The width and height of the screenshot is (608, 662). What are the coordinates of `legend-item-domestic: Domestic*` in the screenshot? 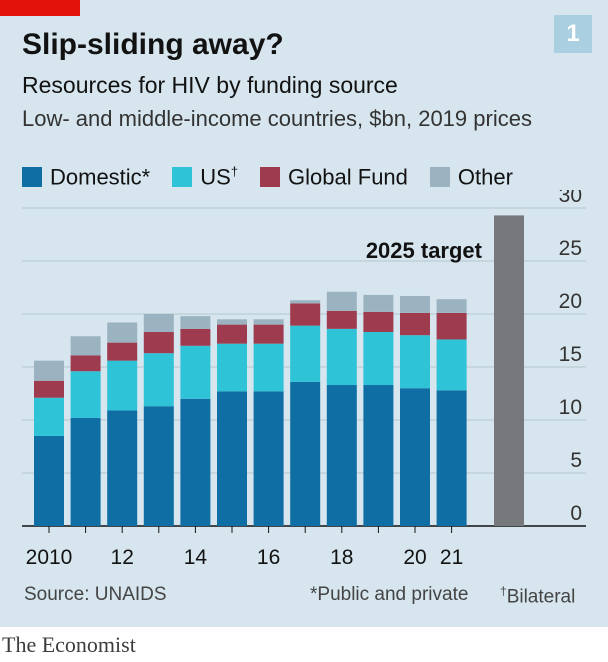 It's located at (86, 177).